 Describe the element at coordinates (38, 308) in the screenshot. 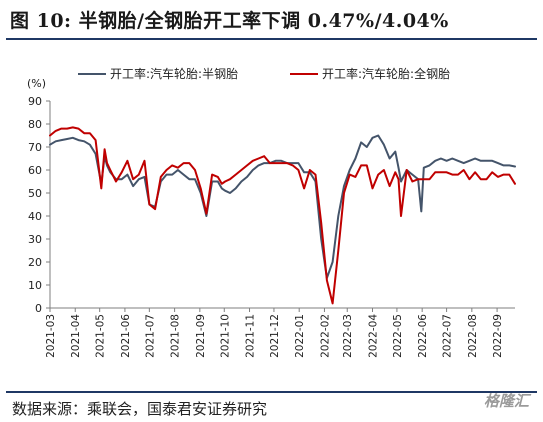

I see `y-tick-label: 0` at that location.